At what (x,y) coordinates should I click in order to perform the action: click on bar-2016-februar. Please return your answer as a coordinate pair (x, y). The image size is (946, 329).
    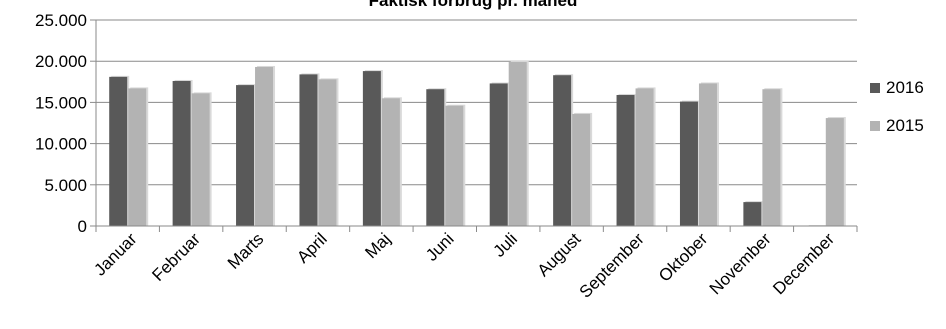
    Looking at the image, I should click on (181, 153).